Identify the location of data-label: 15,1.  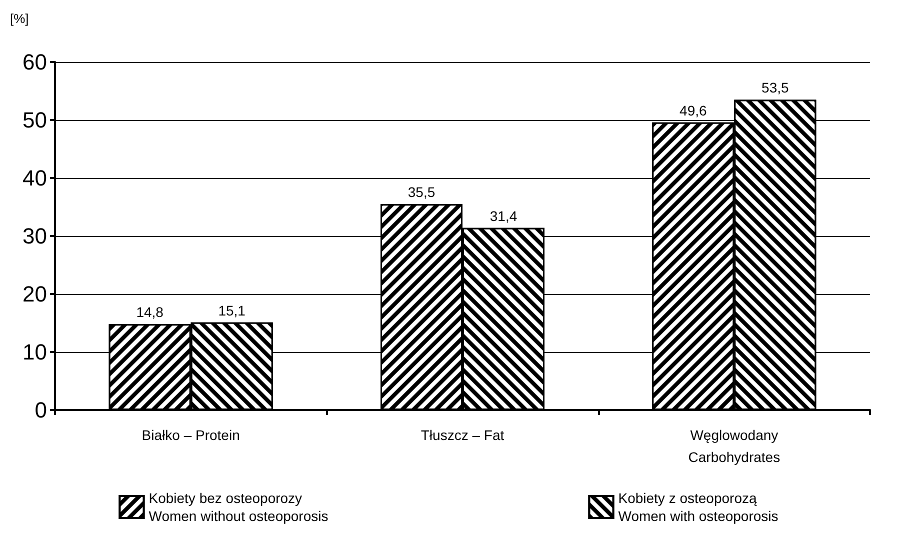
(232, 310).